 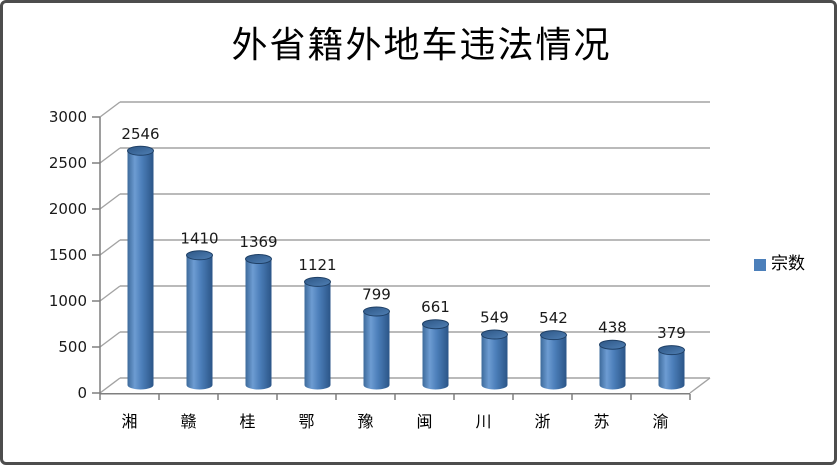 What do you see at coordinates (306, 421) in the screenshot?
I see `x-category-label: 鄂` at bounding box center [306, 421].